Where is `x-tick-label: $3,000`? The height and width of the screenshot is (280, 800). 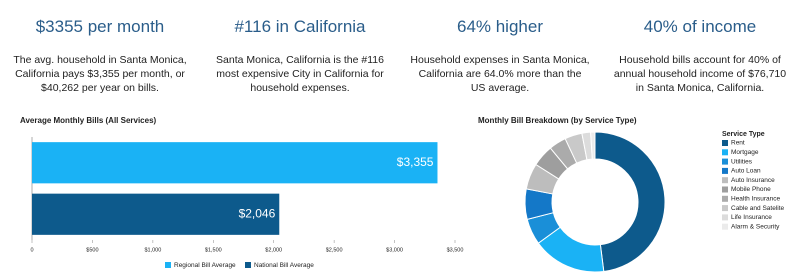
x-tick-label: $3,000 is located at coordinates (394, 250).